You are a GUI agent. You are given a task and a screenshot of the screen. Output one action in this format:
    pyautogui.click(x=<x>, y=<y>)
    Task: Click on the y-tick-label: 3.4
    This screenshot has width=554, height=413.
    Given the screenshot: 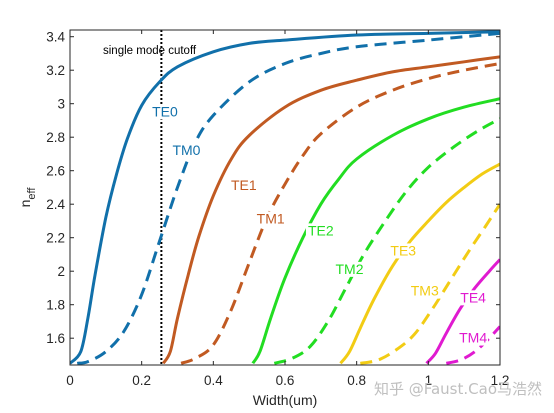 What is the action you would take?
    pyautogui.click(x=55, y=37)
    